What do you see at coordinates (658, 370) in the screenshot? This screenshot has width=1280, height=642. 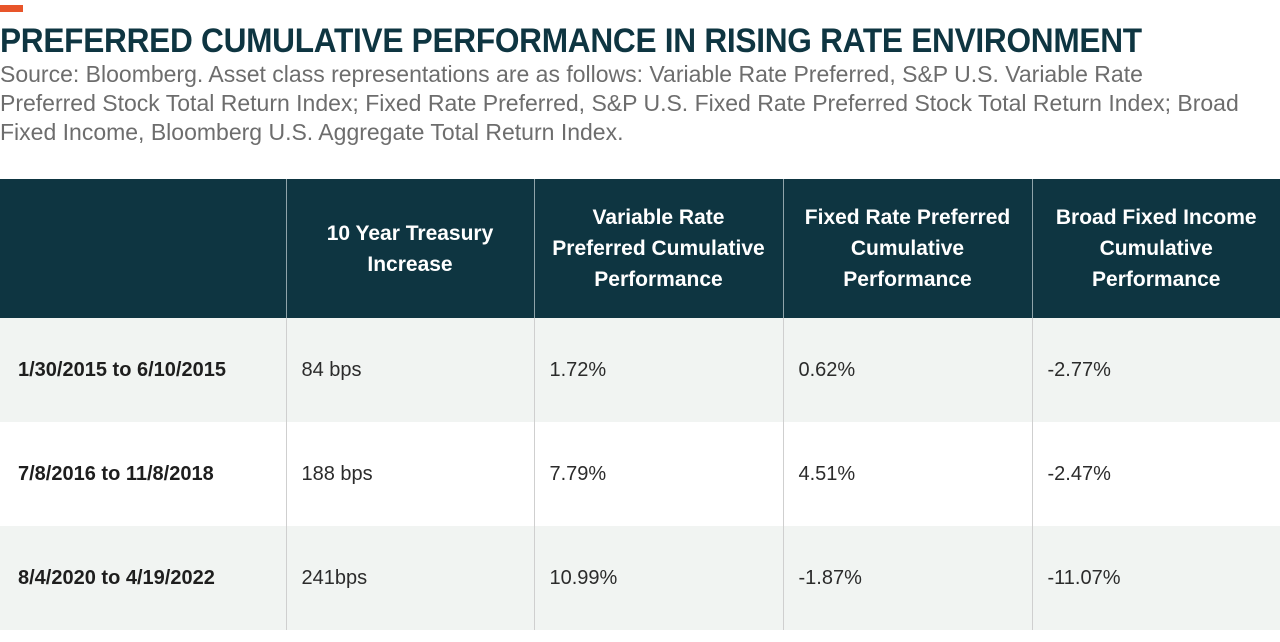 I see `variable-rate-cell: 1.72%` at bounding box center [658, 370].